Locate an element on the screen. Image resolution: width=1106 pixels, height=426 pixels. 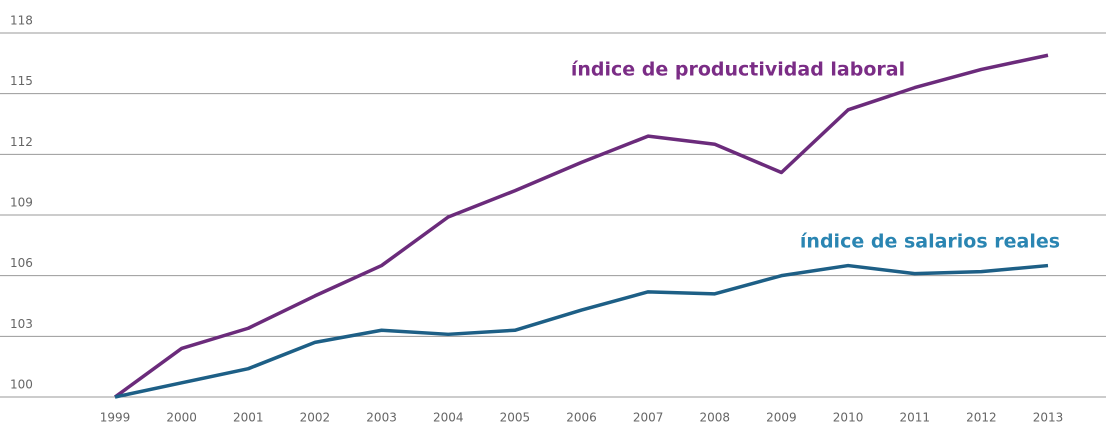
x-tick-label: 2009 is located at coordinates (781, 418).